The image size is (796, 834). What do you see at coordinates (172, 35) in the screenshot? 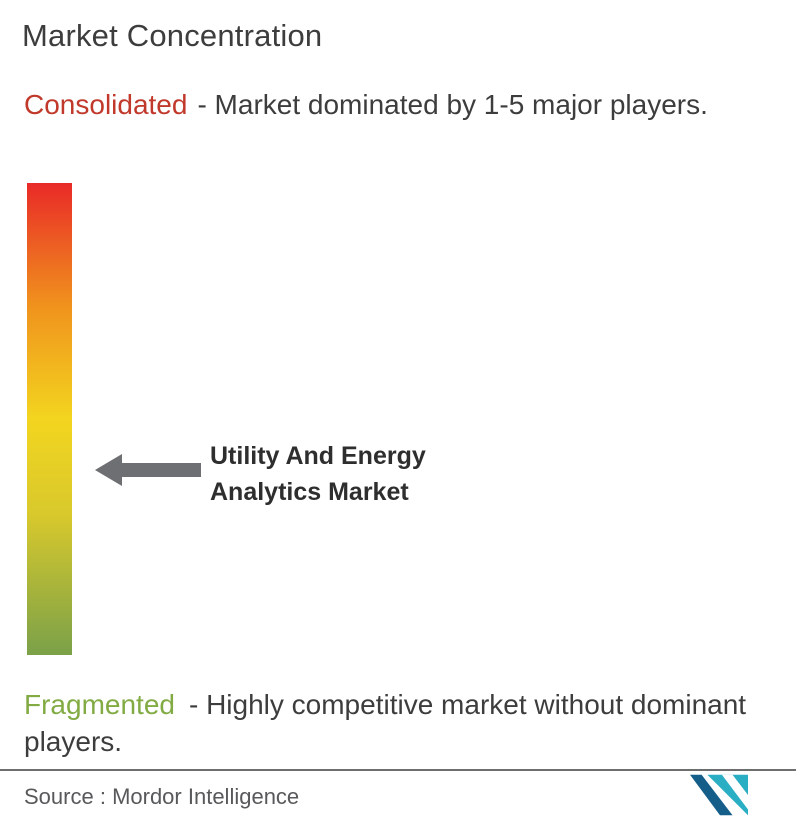
I see `page-title: Market Concentration` at bounding box center [172, 35].